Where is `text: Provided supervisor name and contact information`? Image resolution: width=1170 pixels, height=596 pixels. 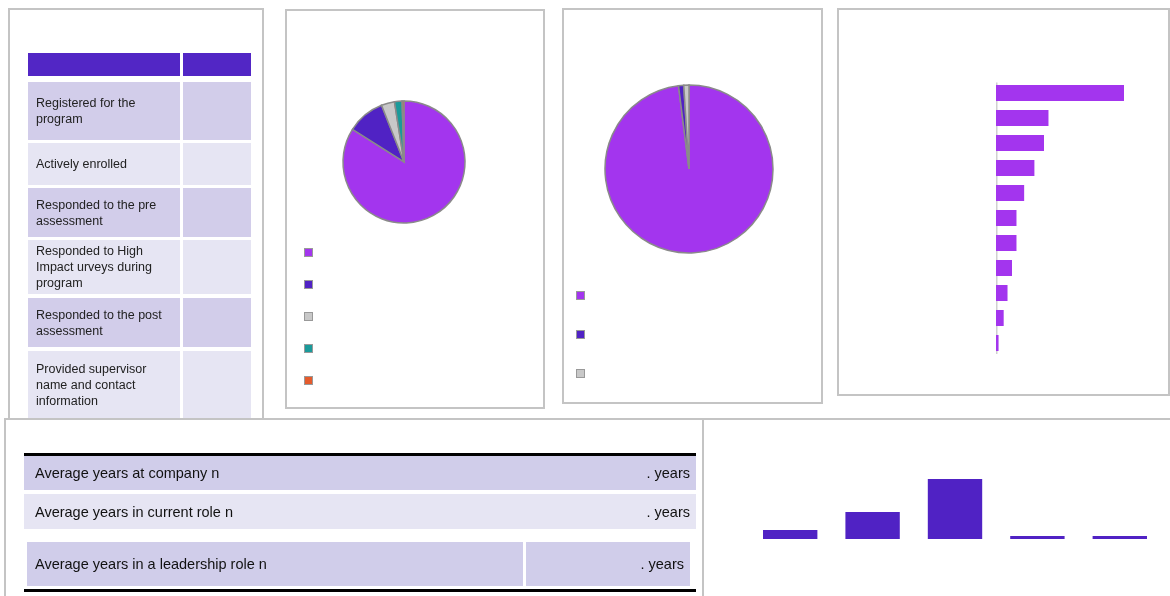
text: Provided supervisor name and contact information is located at coordinates (104, 385).